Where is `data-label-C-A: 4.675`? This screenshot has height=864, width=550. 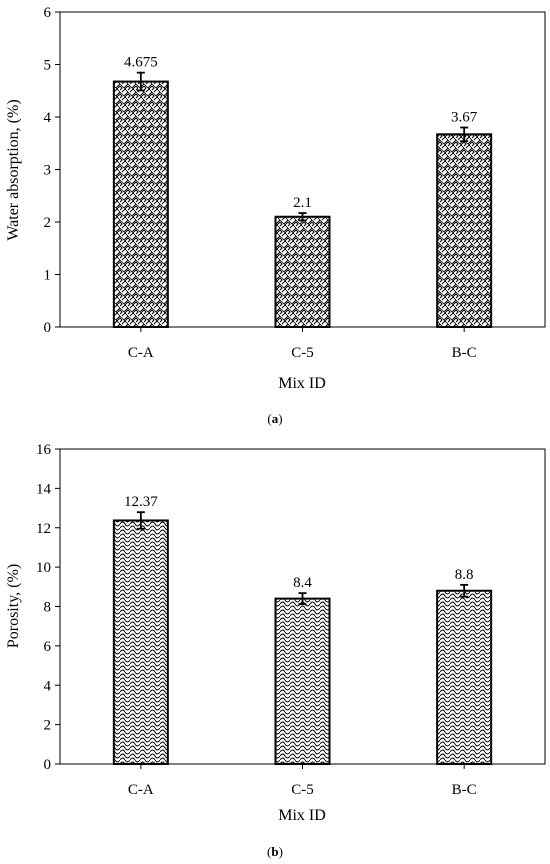
data-label-C-A: 4.675 is located at coordinates (141, 63).